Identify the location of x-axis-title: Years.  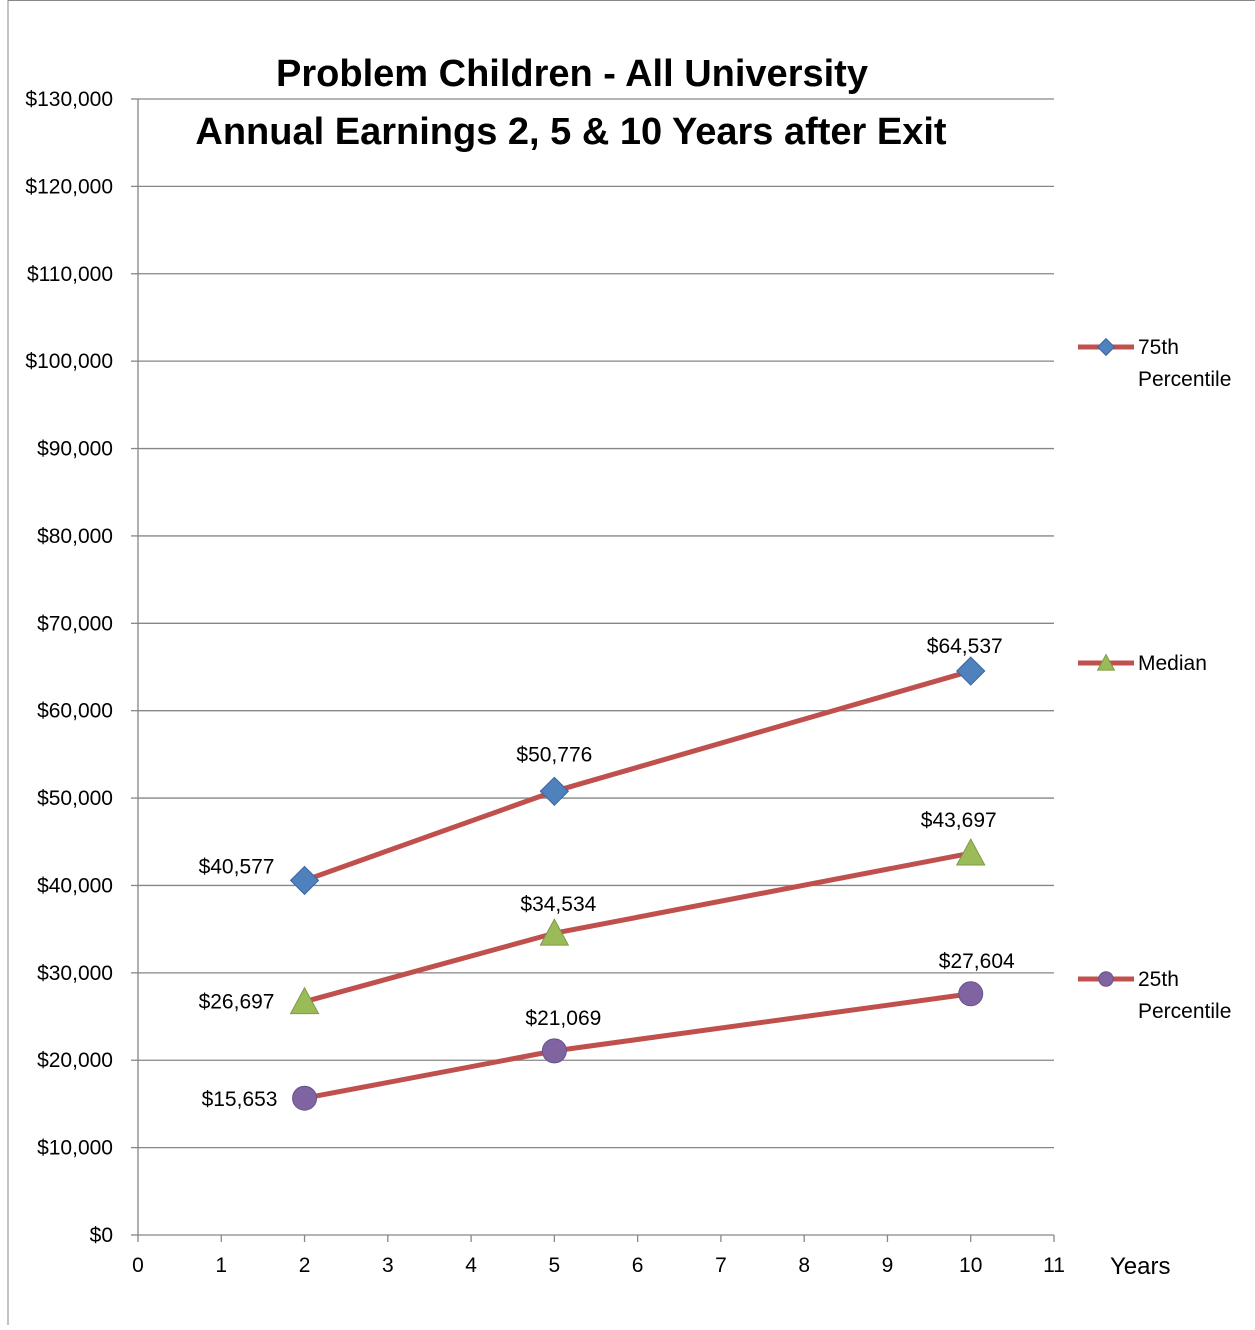
(1140, 1266).